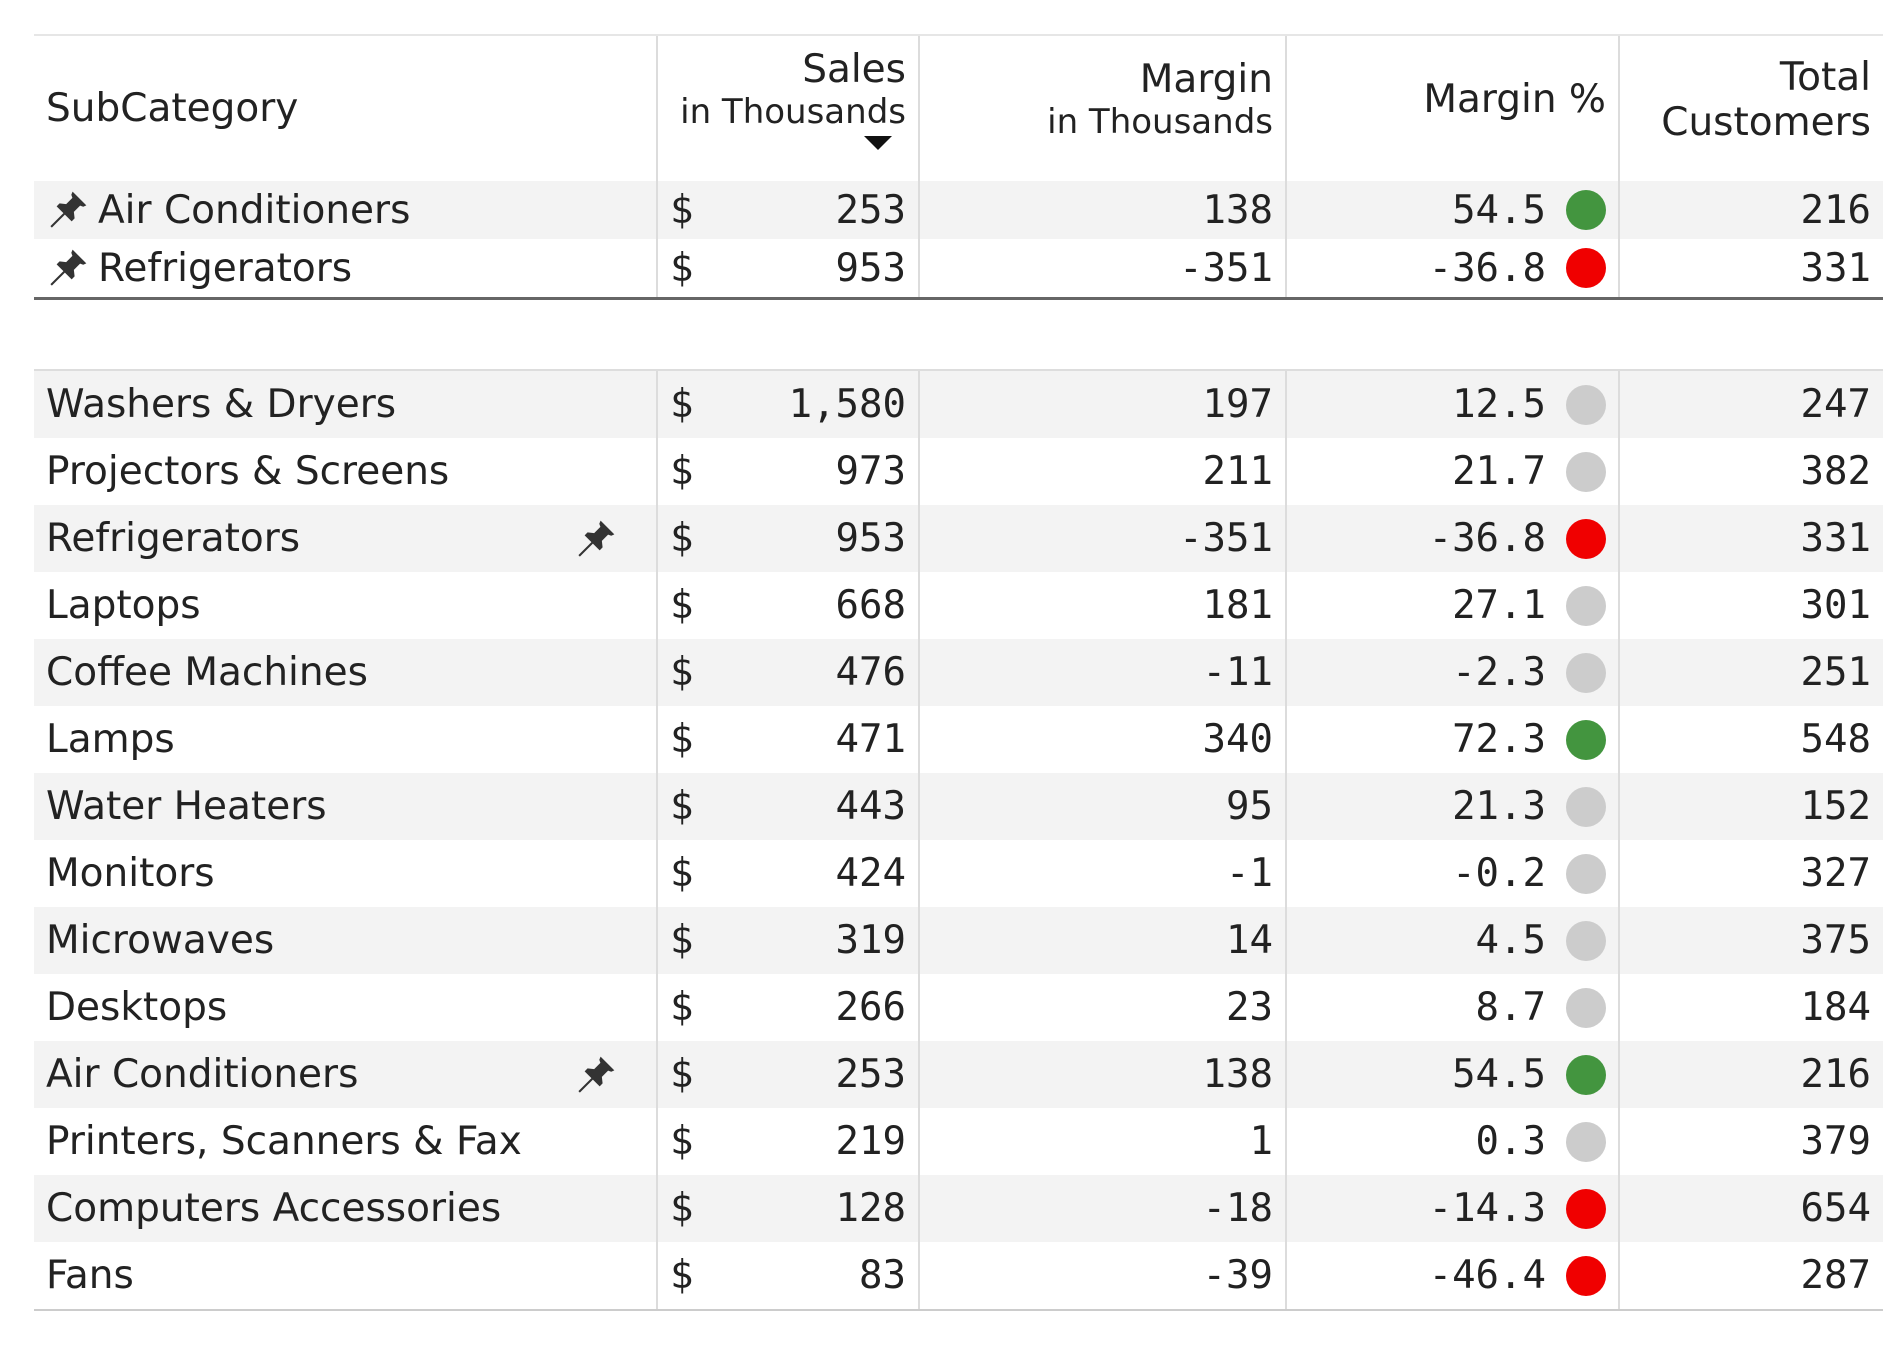  What do you see at coordinates (1103, 806) in the screenshot?
I see `margin-cell: 95` at bounding box center [1103, 806].